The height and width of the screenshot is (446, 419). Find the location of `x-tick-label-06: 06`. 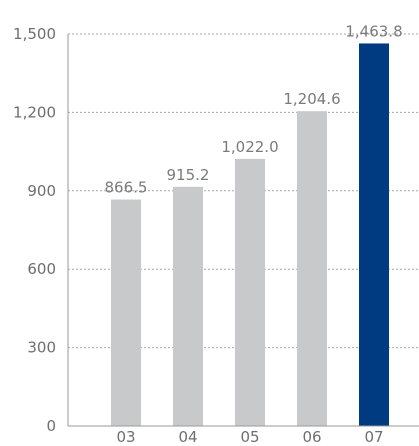

x-tick-label-06: 06 is located at coordinates (311, 437).